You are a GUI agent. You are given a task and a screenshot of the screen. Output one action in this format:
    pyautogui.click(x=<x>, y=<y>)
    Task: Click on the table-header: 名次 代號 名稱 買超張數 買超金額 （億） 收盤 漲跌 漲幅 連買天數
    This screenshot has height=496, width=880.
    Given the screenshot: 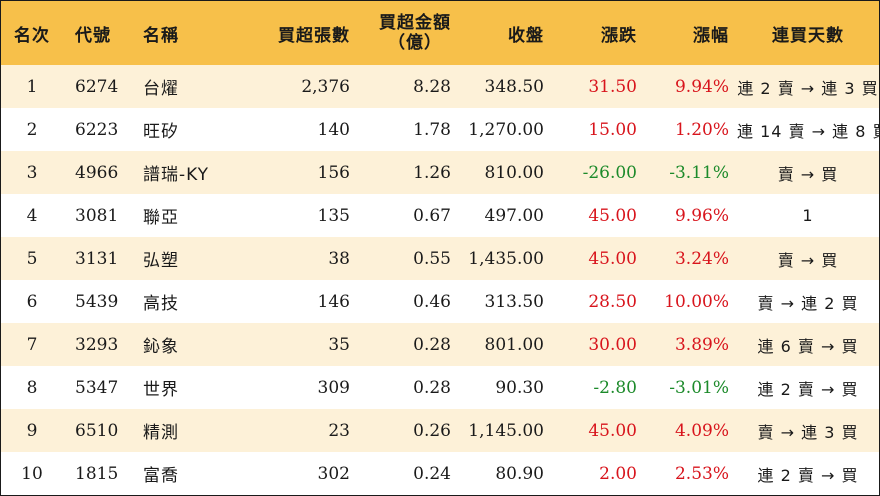 What is the action you would take?
    pyautogui.click(x=440, y=33)
    